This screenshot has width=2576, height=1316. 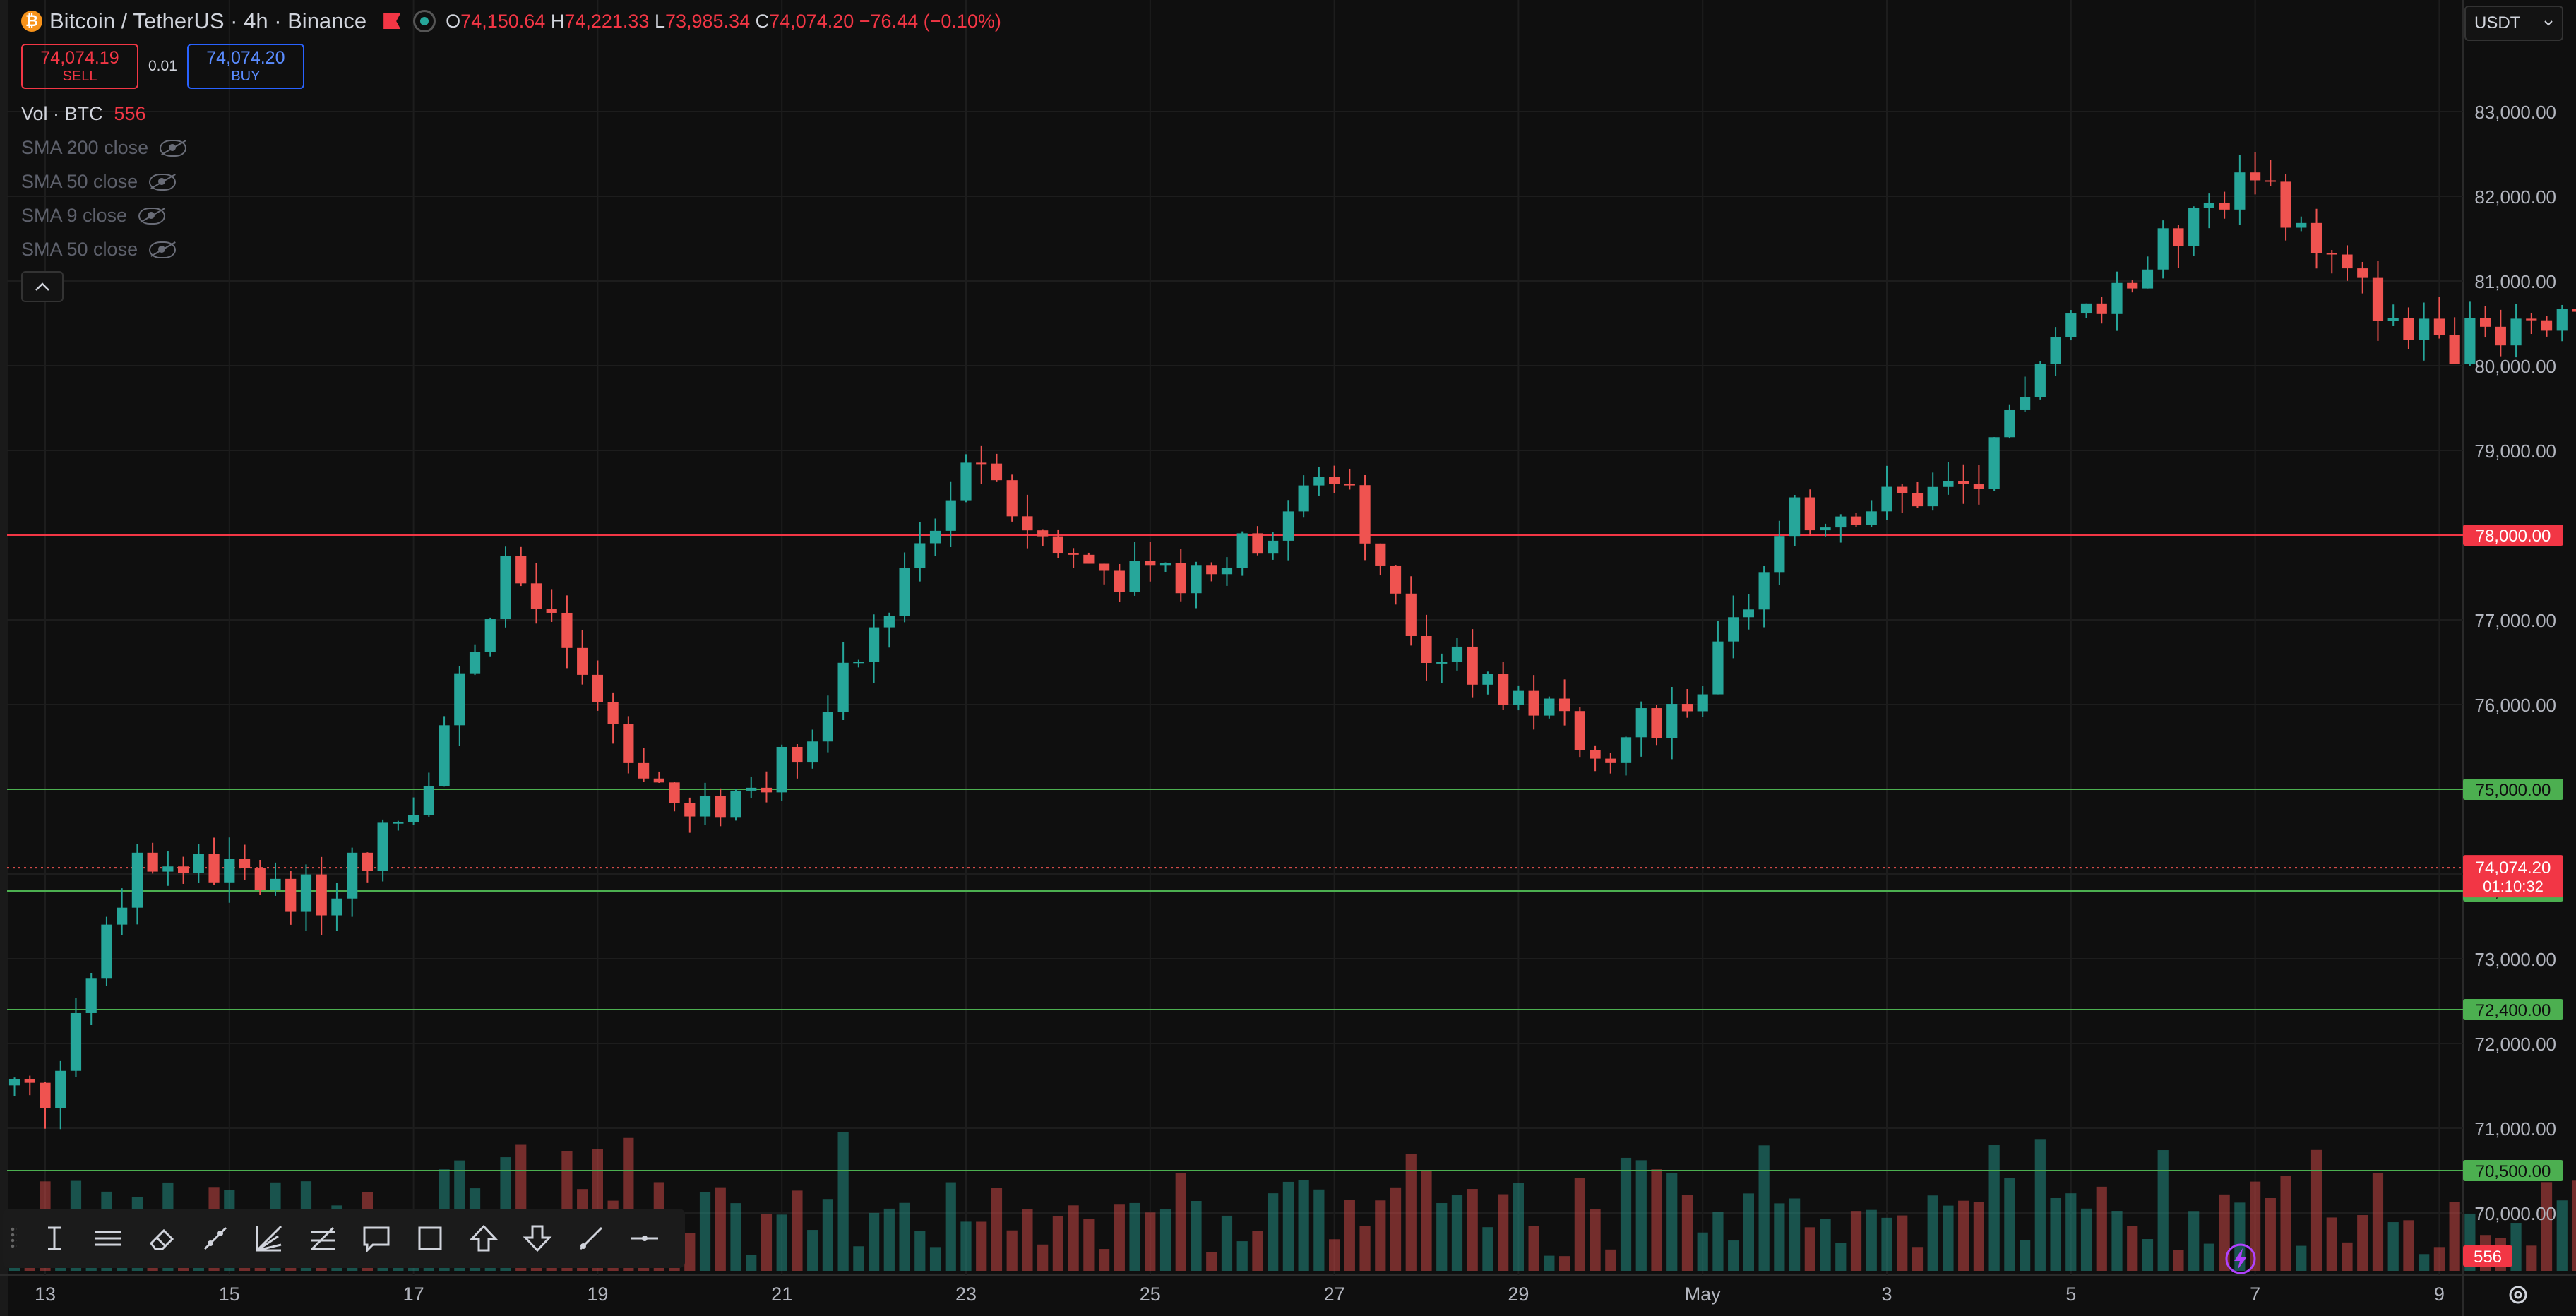 I want to click on pitchfork-icon, so click(x=322, y=1238).